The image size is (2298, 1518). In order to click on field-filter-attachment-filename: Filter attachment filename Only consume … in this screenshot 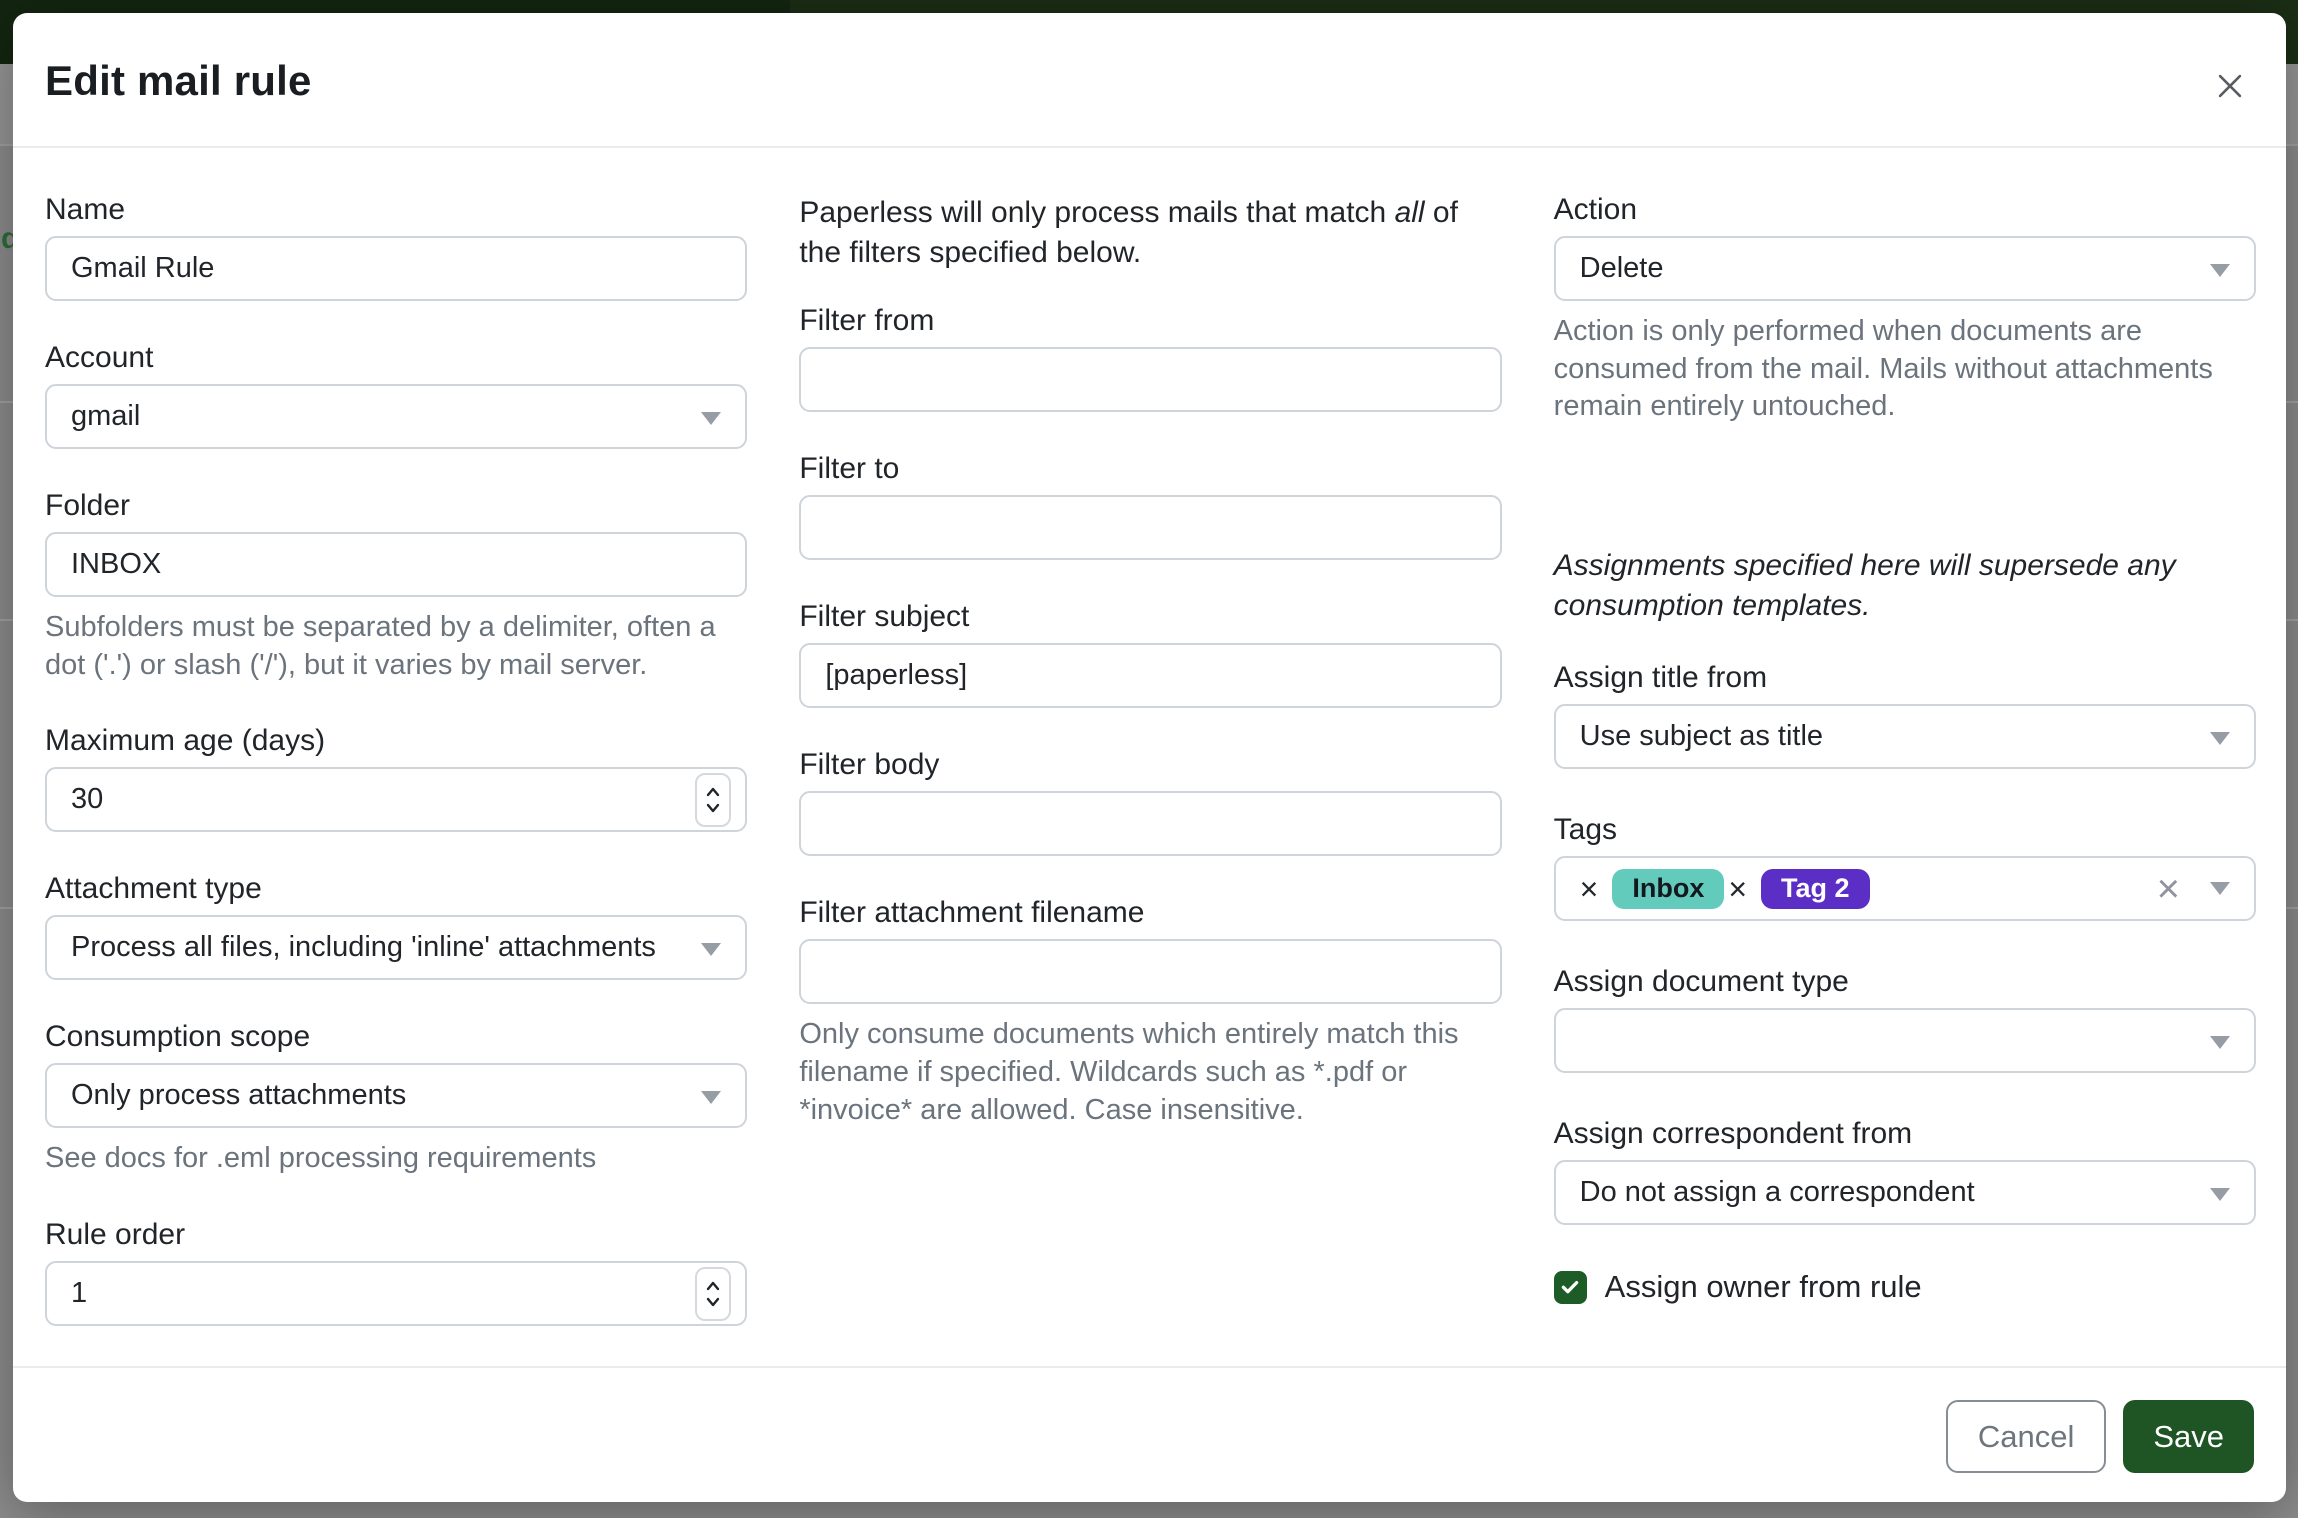, I will do `click(1150, 1012)`.